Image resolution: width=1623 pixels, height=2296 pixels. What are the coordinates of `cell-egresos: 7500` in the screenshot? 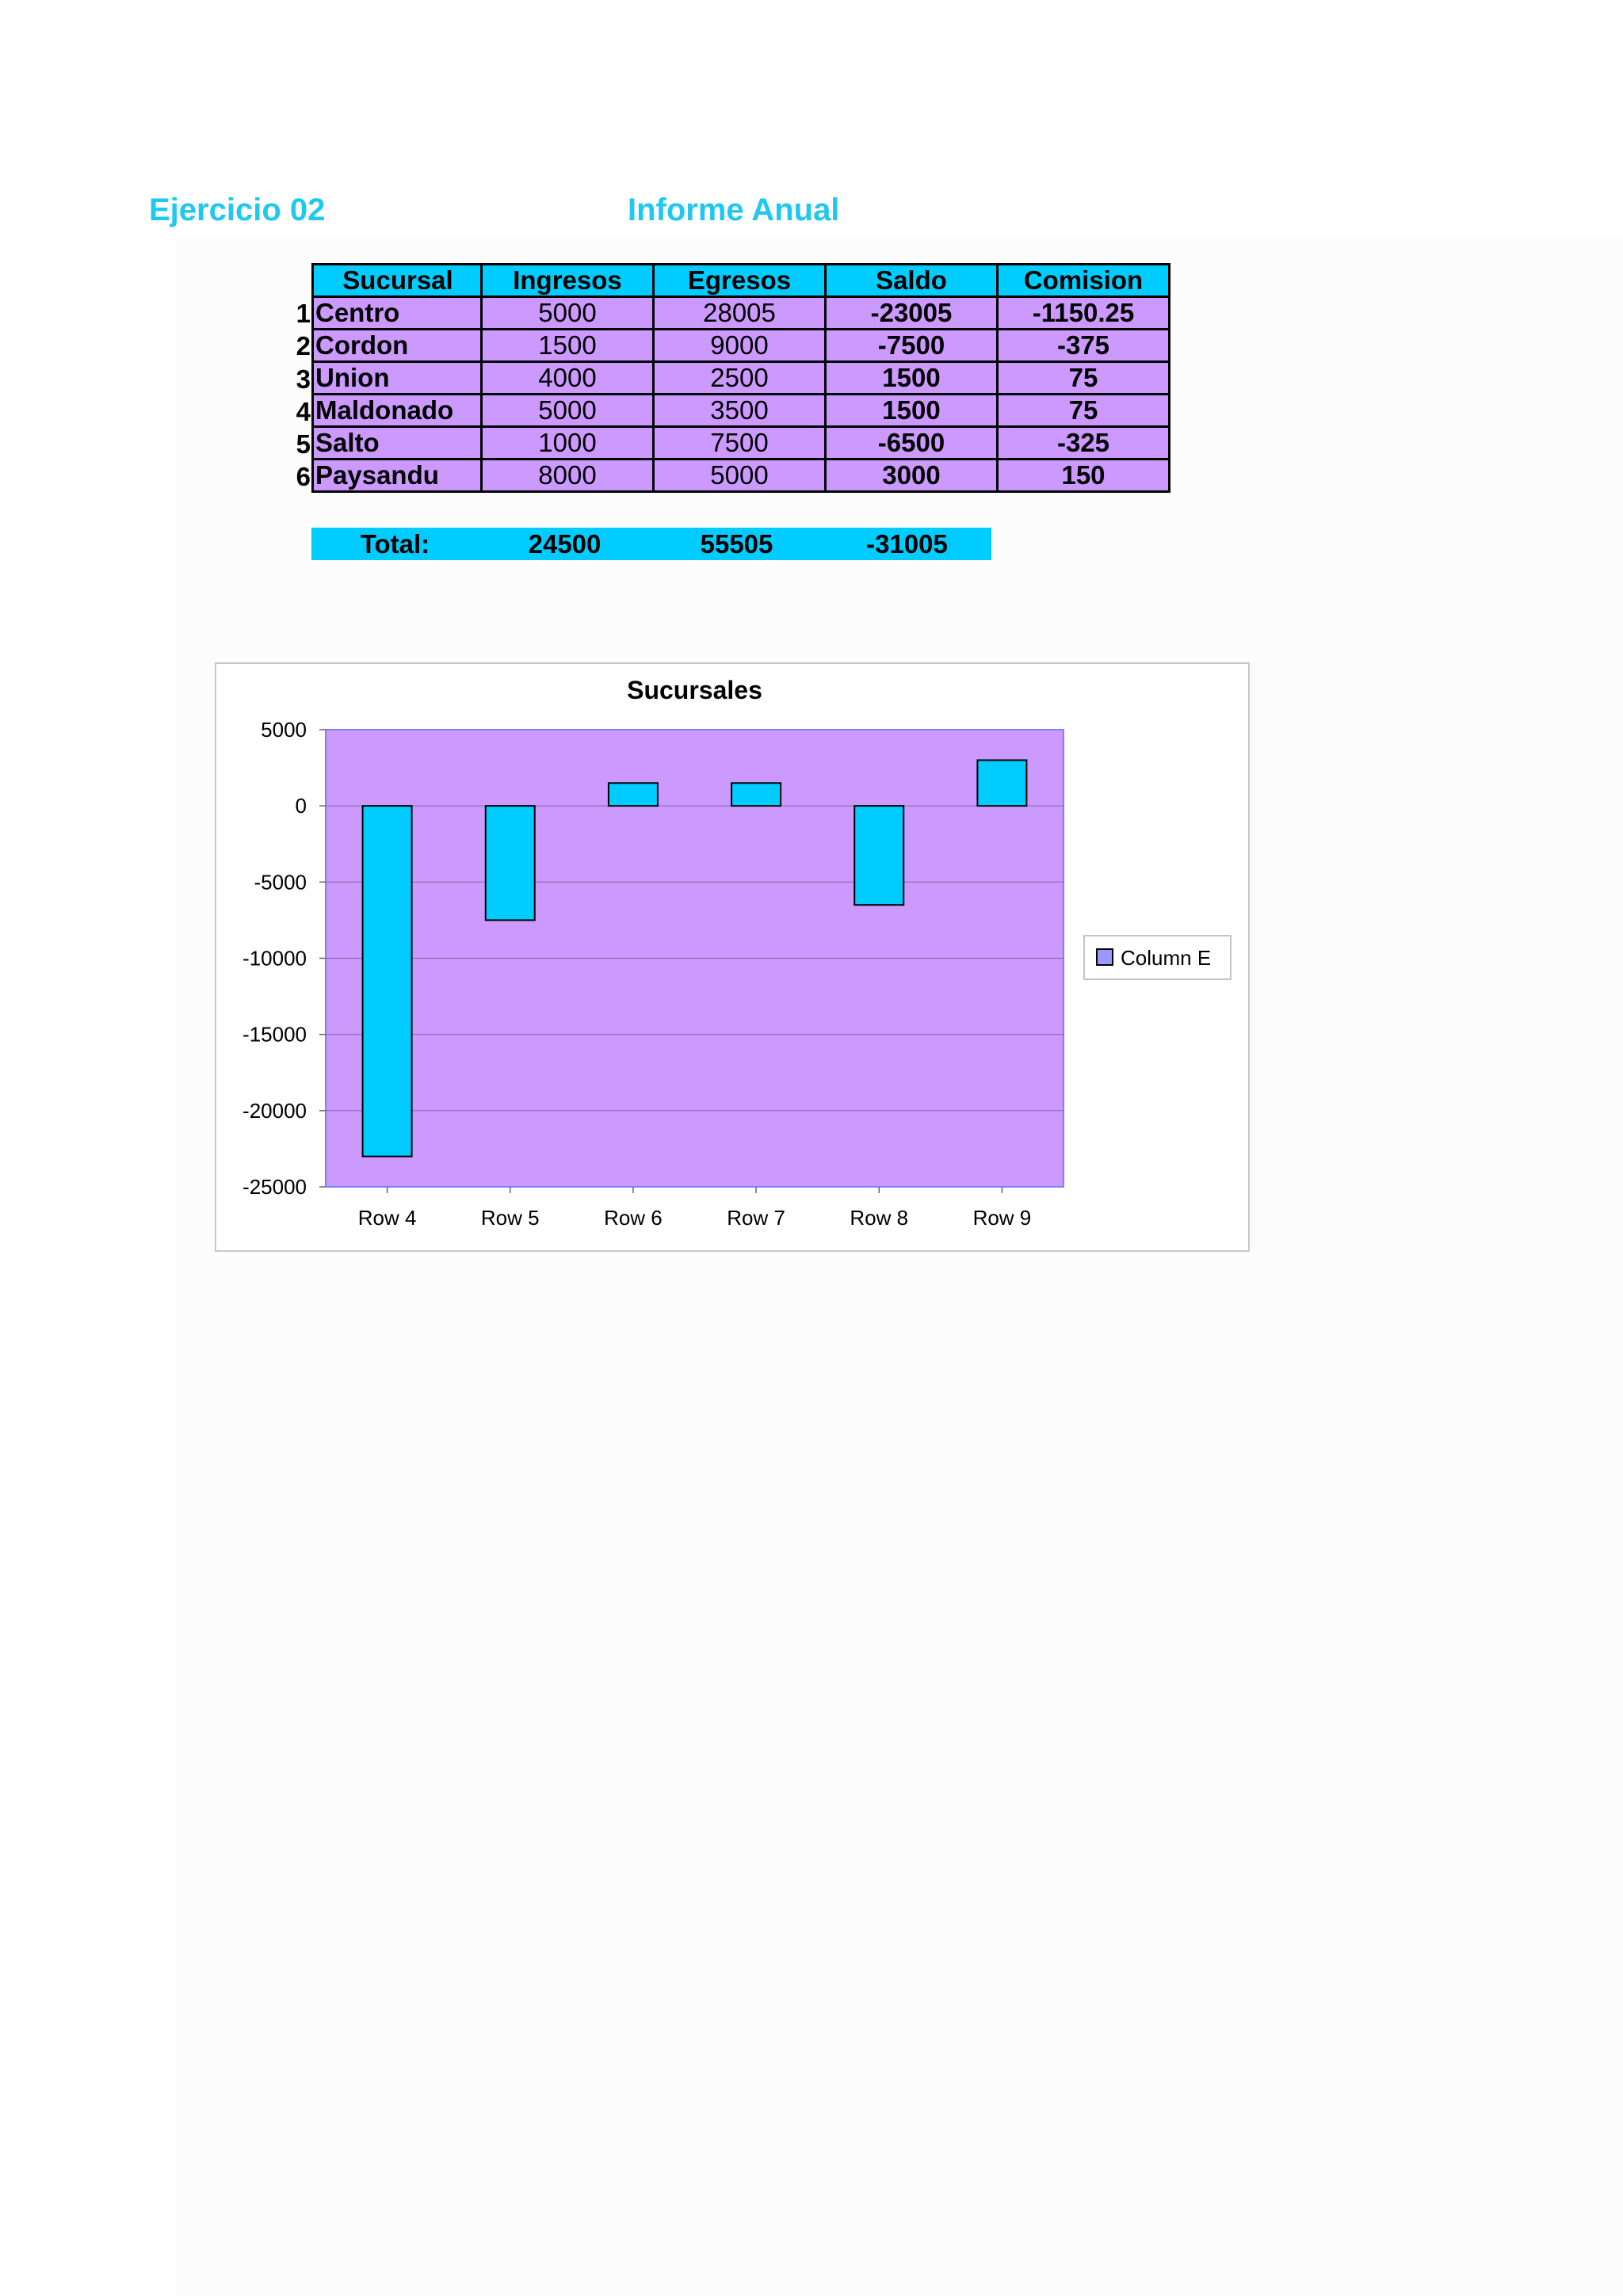 It's located at (739, 442).